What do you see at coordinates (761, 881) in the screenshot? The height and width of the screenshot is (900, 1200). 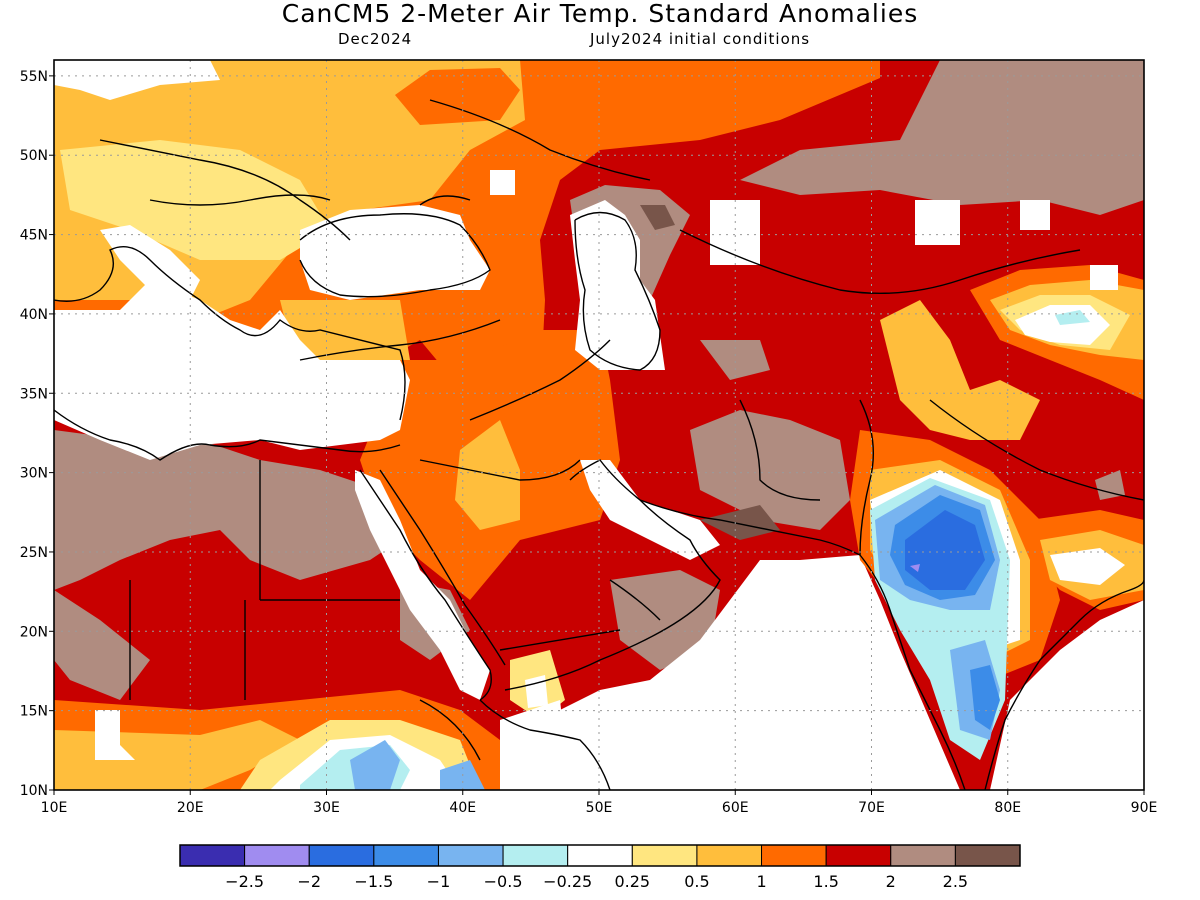 I see `colorbar-label: 1` at bounding box center [761, 881].